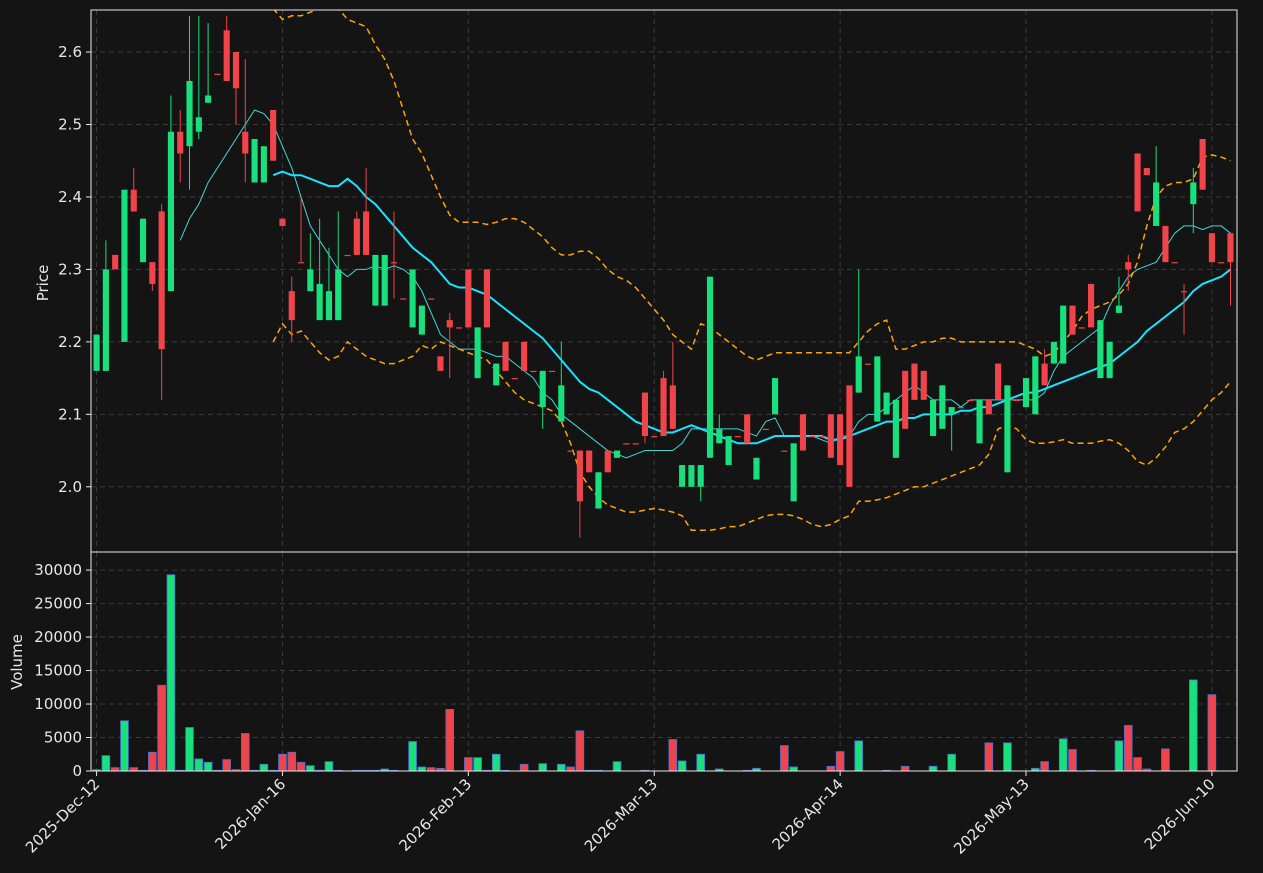 The width and height of the screenshot is (1263, 873). What do you see at coordinates (58, 604) in the screenshot?
I see `y-tick-label: 25000` at bounding box center [58, 604].